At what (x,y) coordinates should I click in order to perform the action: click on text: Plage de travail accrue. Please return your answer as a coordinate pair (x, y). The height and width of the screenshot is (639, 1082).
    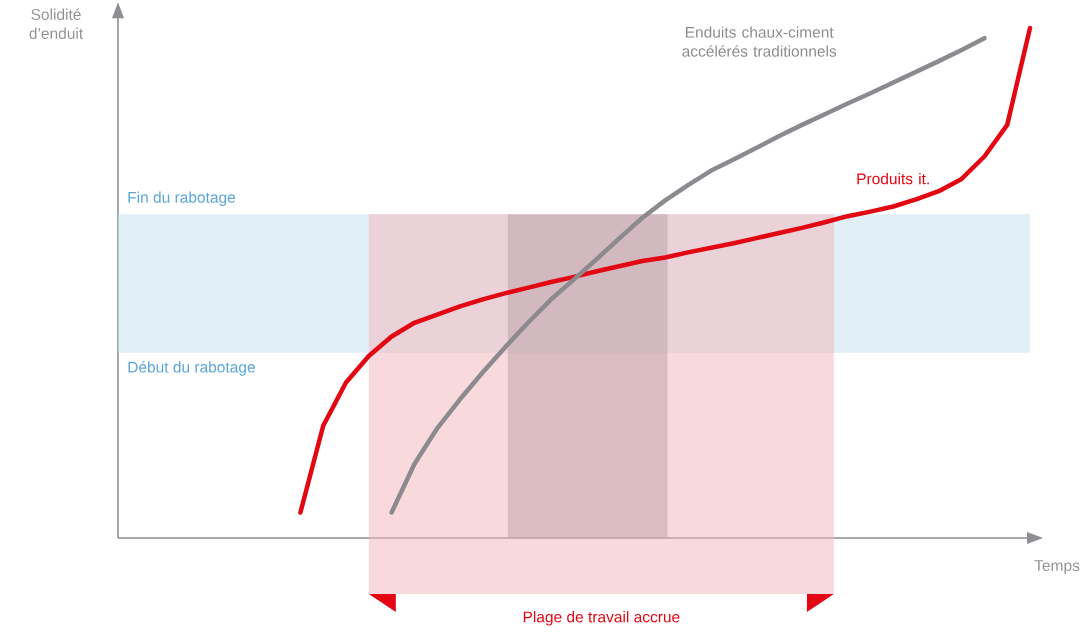
    Looking at the image, I should click on (601, 618).